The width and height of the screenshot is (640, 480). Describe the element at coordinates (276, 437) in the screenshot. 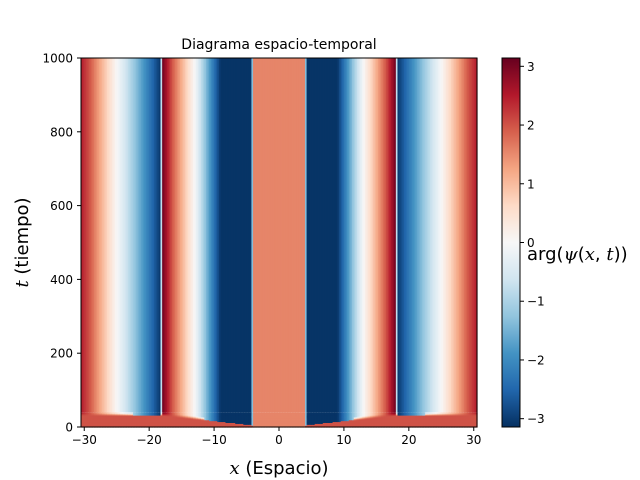

I see `x-axis: −30 −20 −10 0 10 20 30` at that location.